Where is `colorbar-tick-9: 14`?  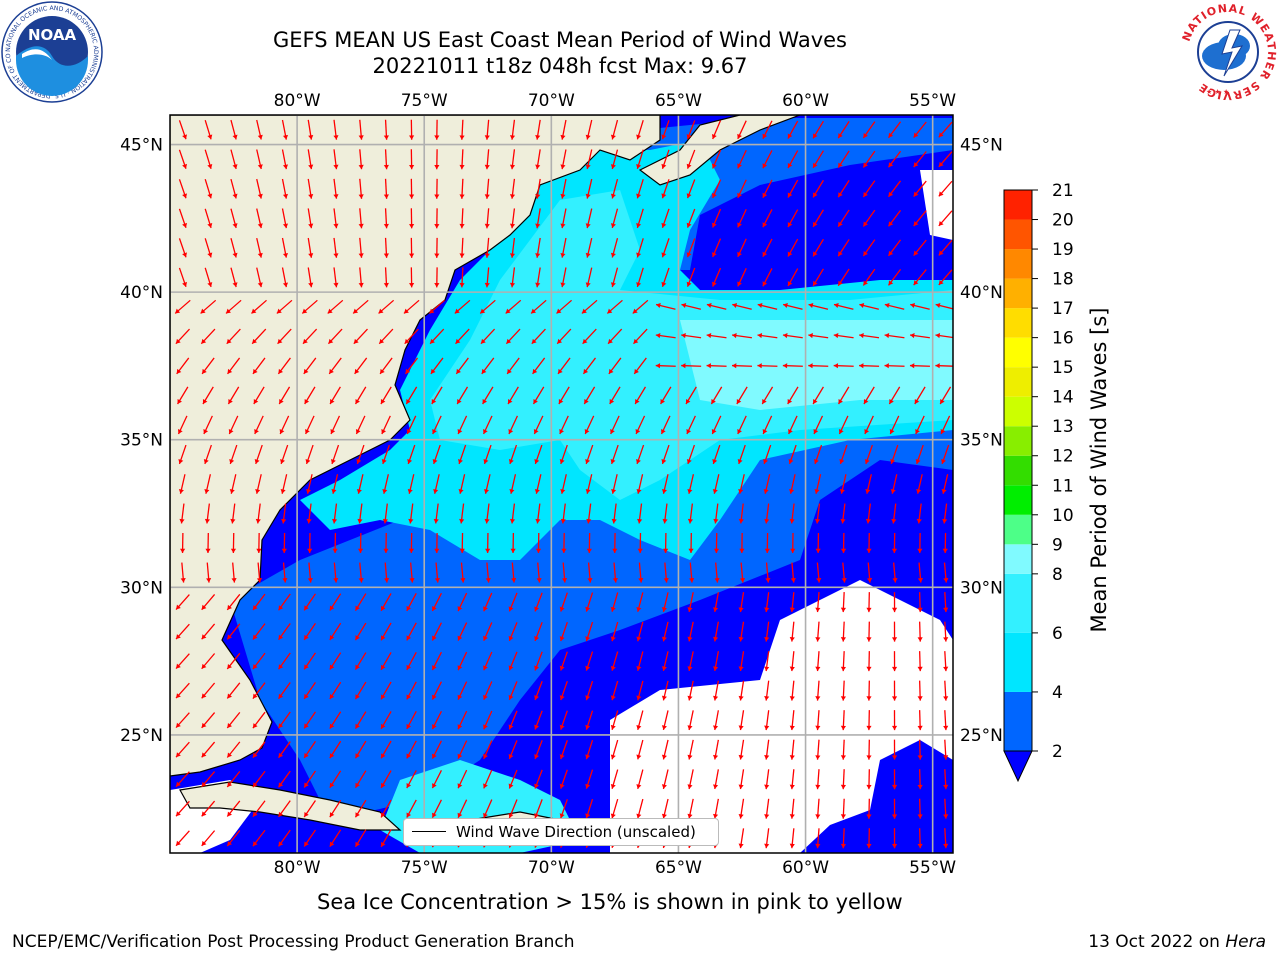
colorbar-tick-9: 14 is located at coordinates (1063, 398).